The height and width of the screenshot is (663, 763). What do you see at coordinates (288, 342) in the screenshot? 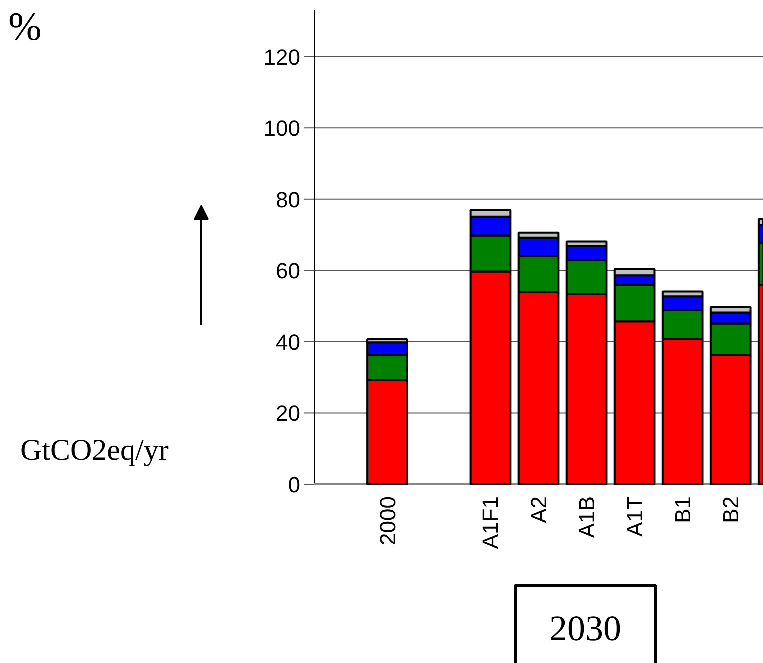
I see `y-tick-label: 40` at bounding box center [288, 342].